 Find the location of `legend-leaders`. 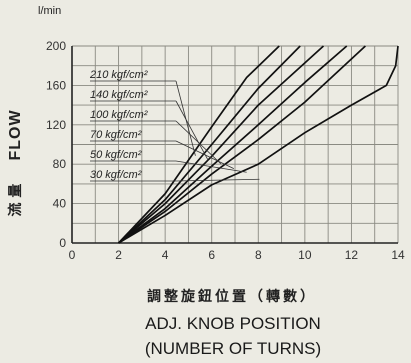

legend-leaders is located at coordinates (175, 131).